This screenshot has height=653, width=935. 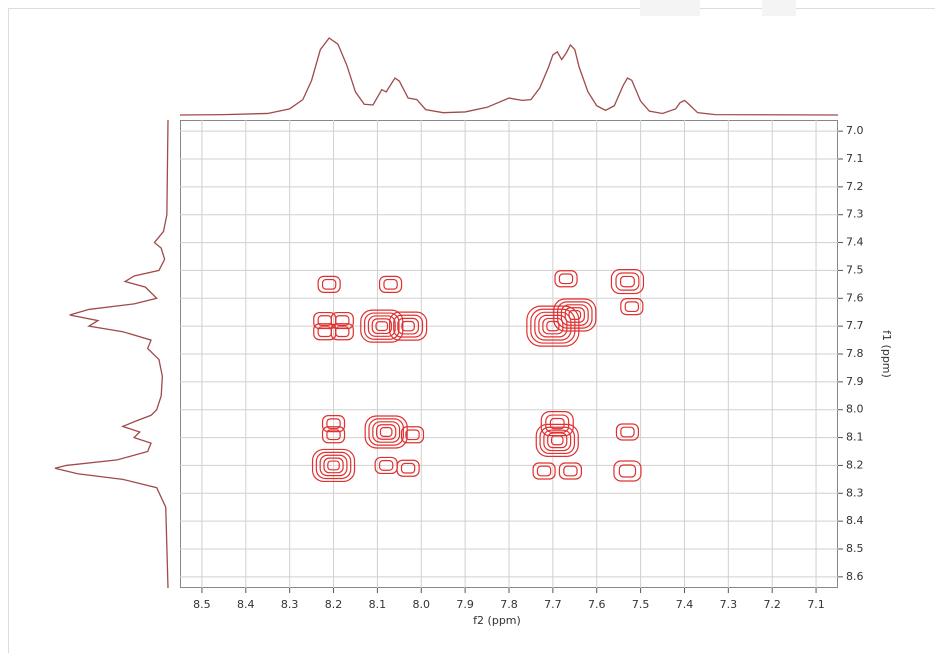 I want to click on x-tick-label: 8.5, so click(x=202, y=604).